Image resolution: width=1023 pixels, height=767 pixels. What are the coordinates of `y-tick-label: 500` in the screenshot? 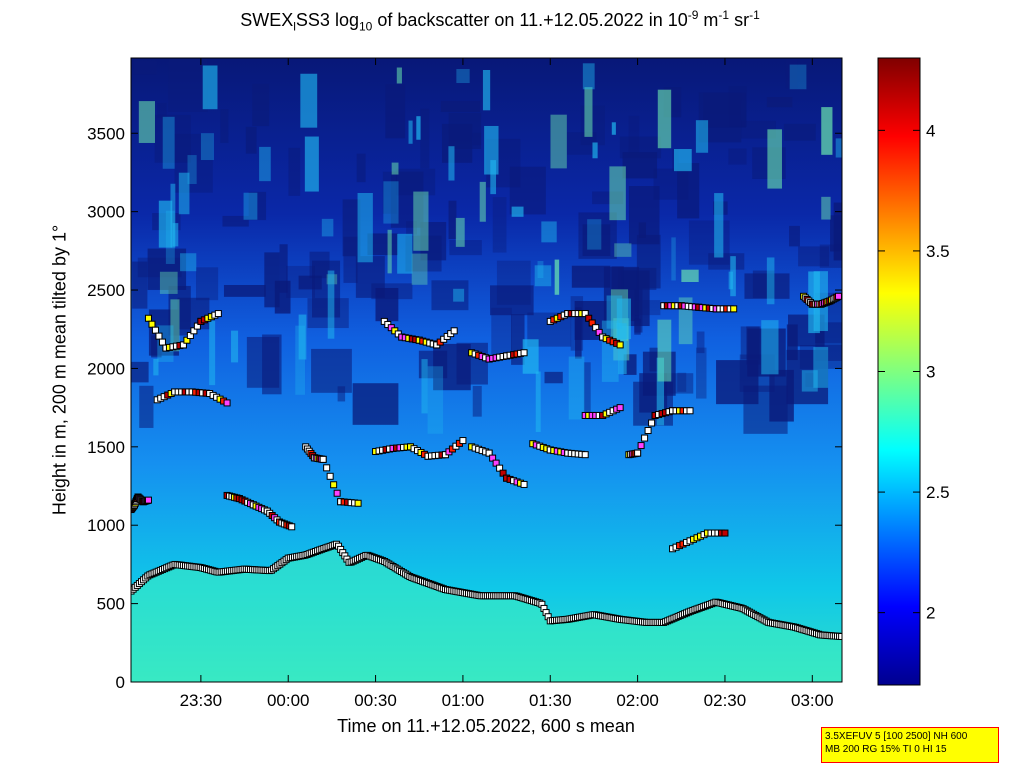 It's located at (111, 604).